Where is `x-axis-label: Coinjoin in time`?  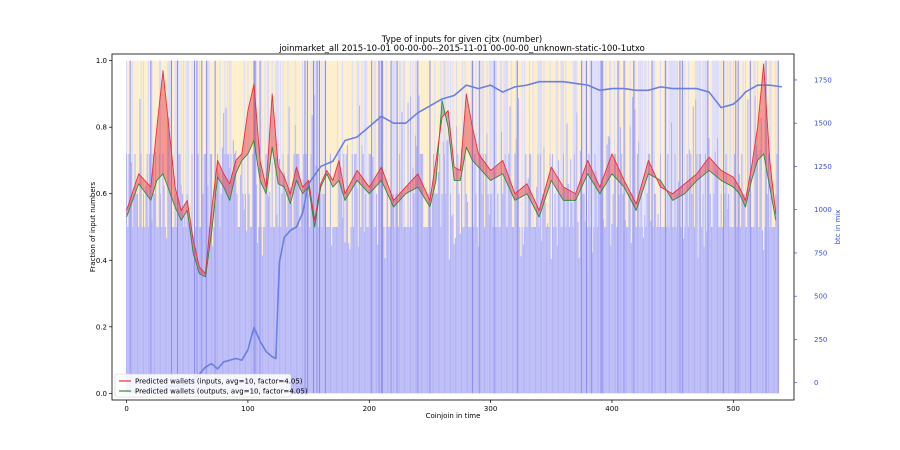 x-axis-label: Coinjoin in time is located at coordinates (453, 416).